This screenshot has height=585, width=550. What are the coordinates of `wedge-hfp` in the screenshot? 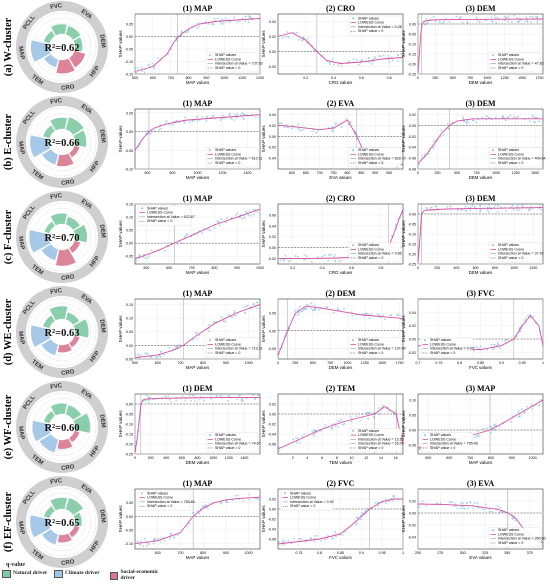 It's located at (74, 436).